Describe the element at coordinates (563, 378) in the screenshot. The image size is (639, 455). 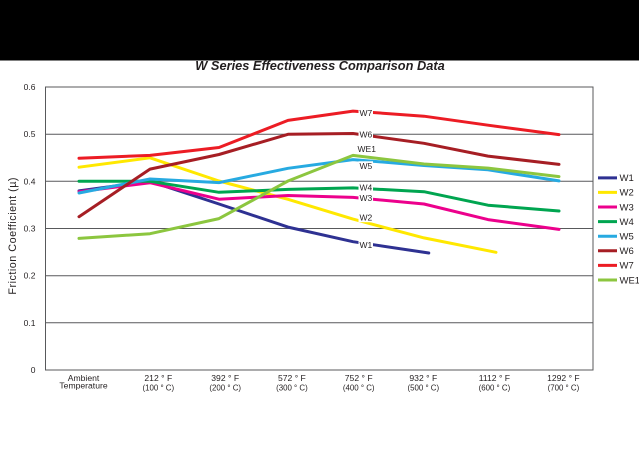
I see `svg-text: 1292 ° F` at that location.